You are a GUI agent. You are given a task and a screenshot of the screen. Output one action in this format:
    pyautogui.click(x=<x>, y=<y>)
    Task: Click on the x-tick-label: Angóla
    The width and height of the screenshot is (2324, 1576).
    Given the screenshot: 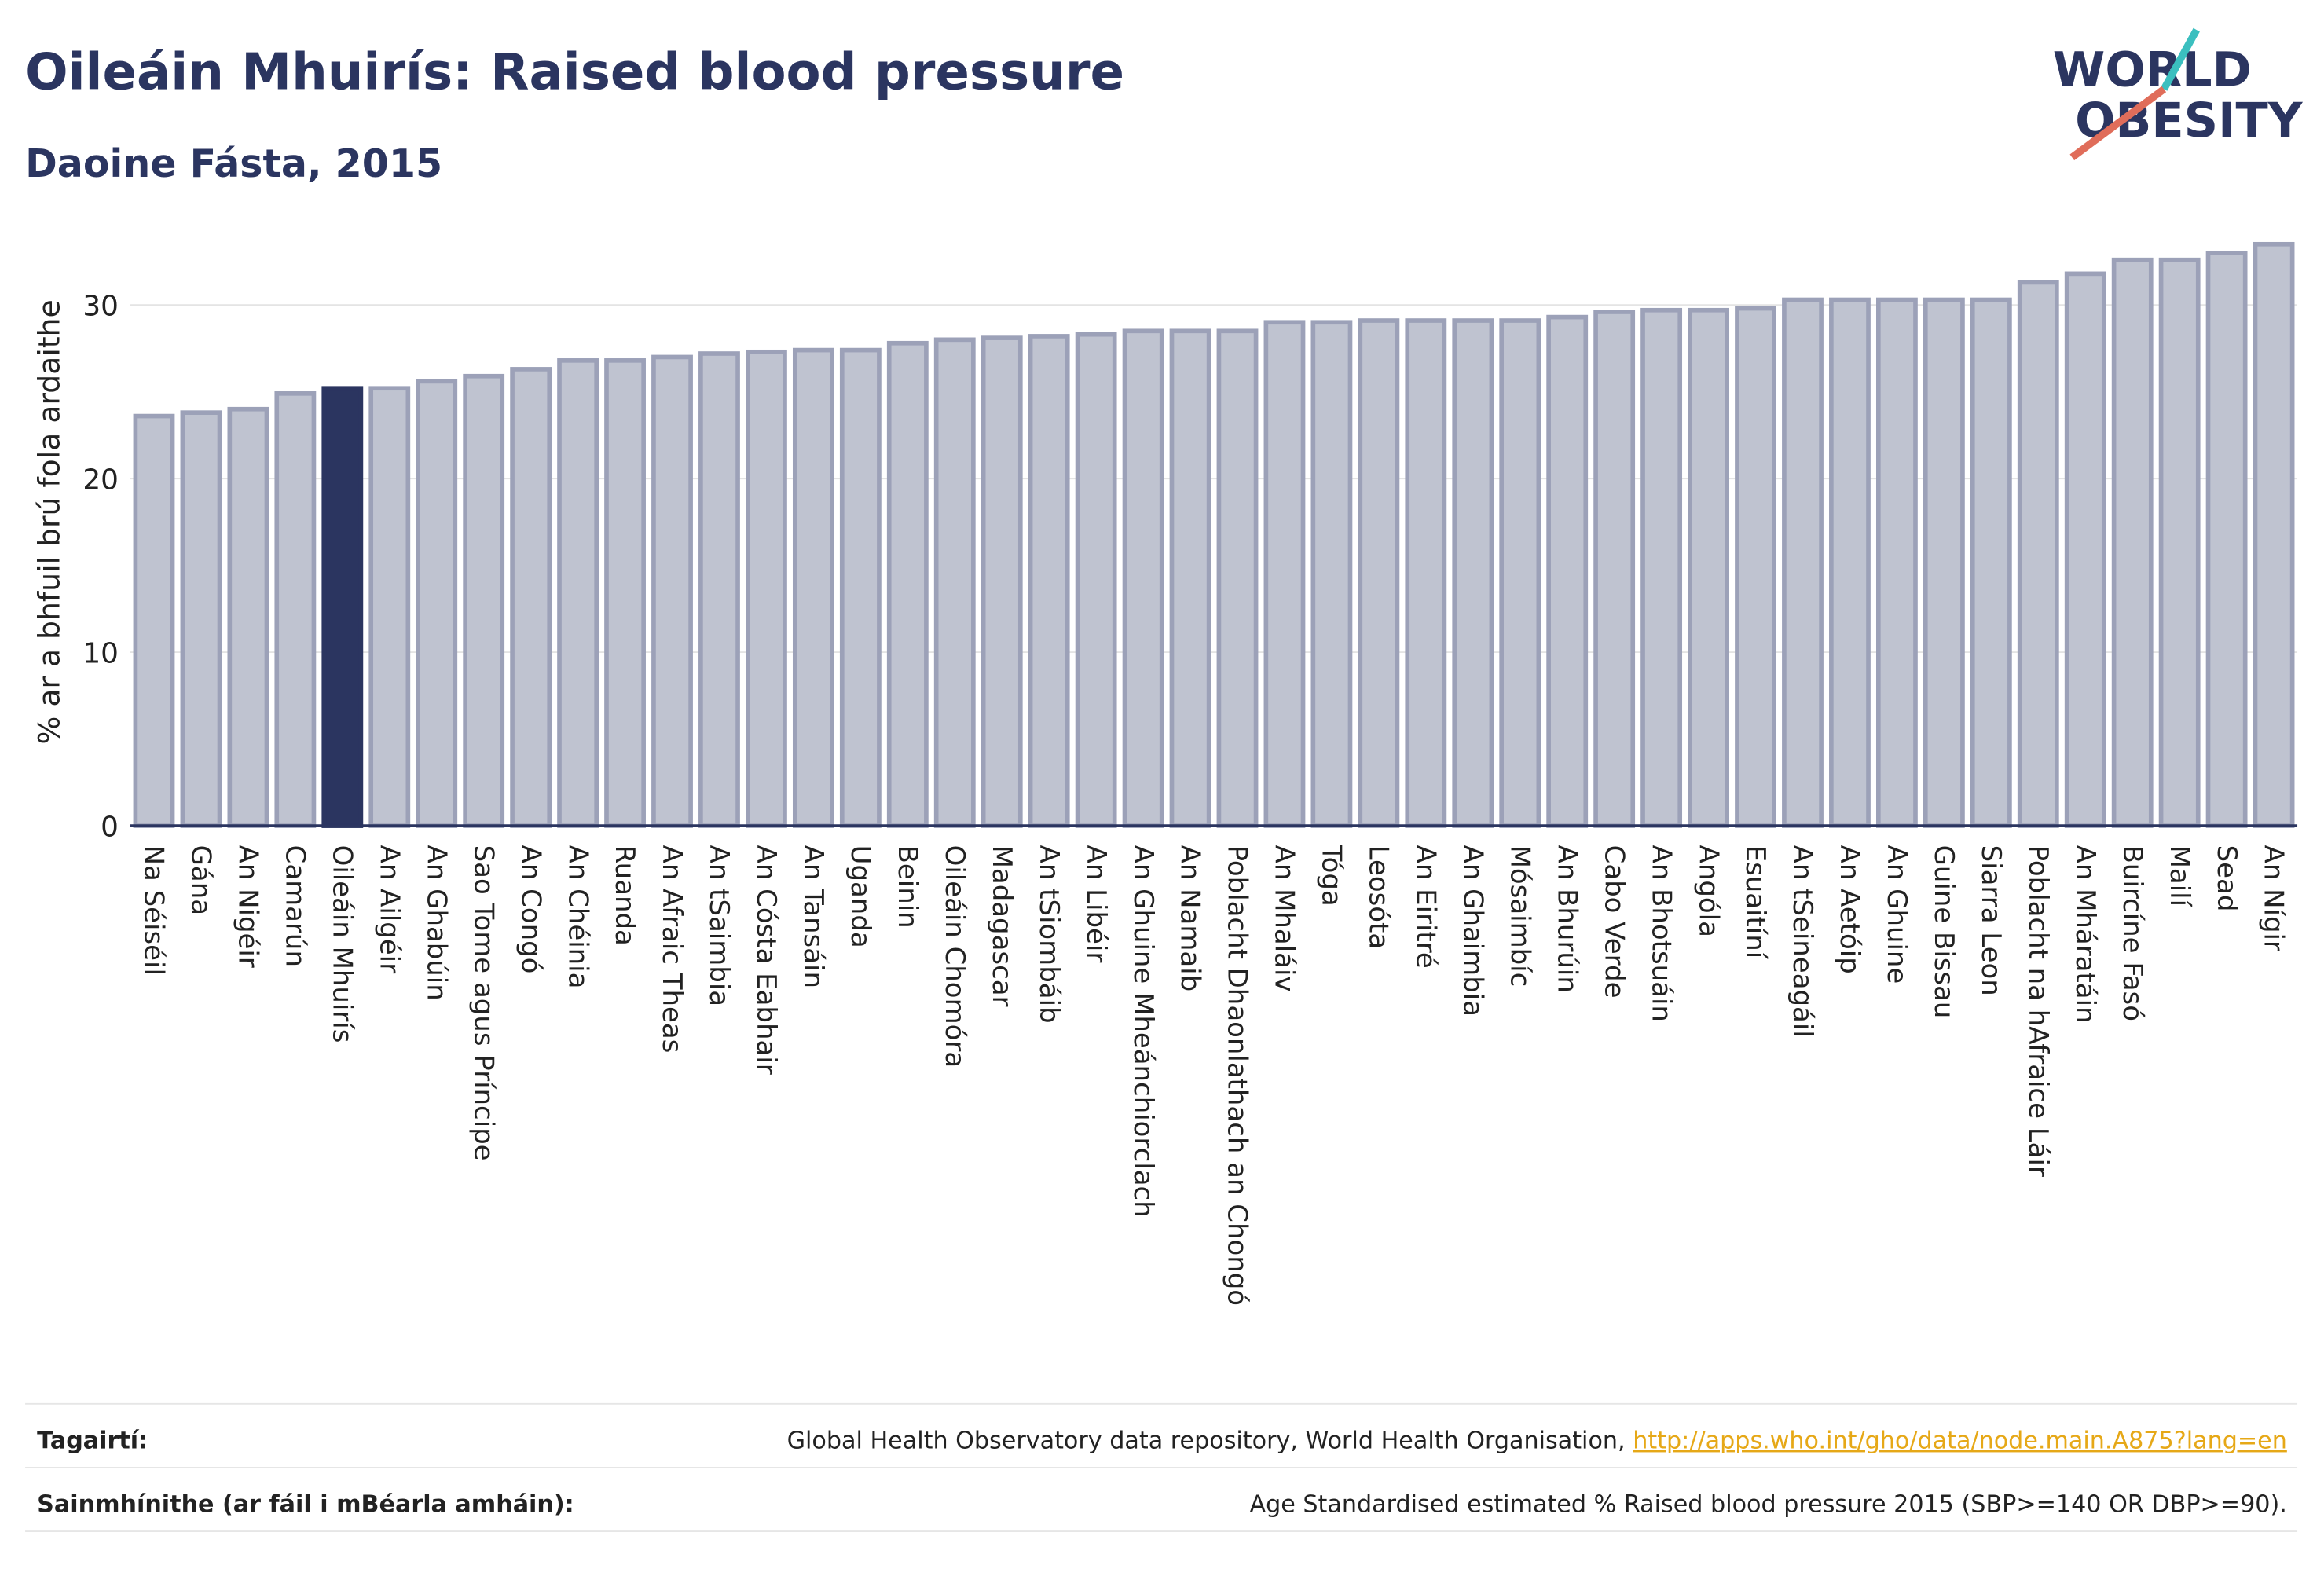 What is the action you would take?
    pyautogui.click(x=1708, y=891)
    